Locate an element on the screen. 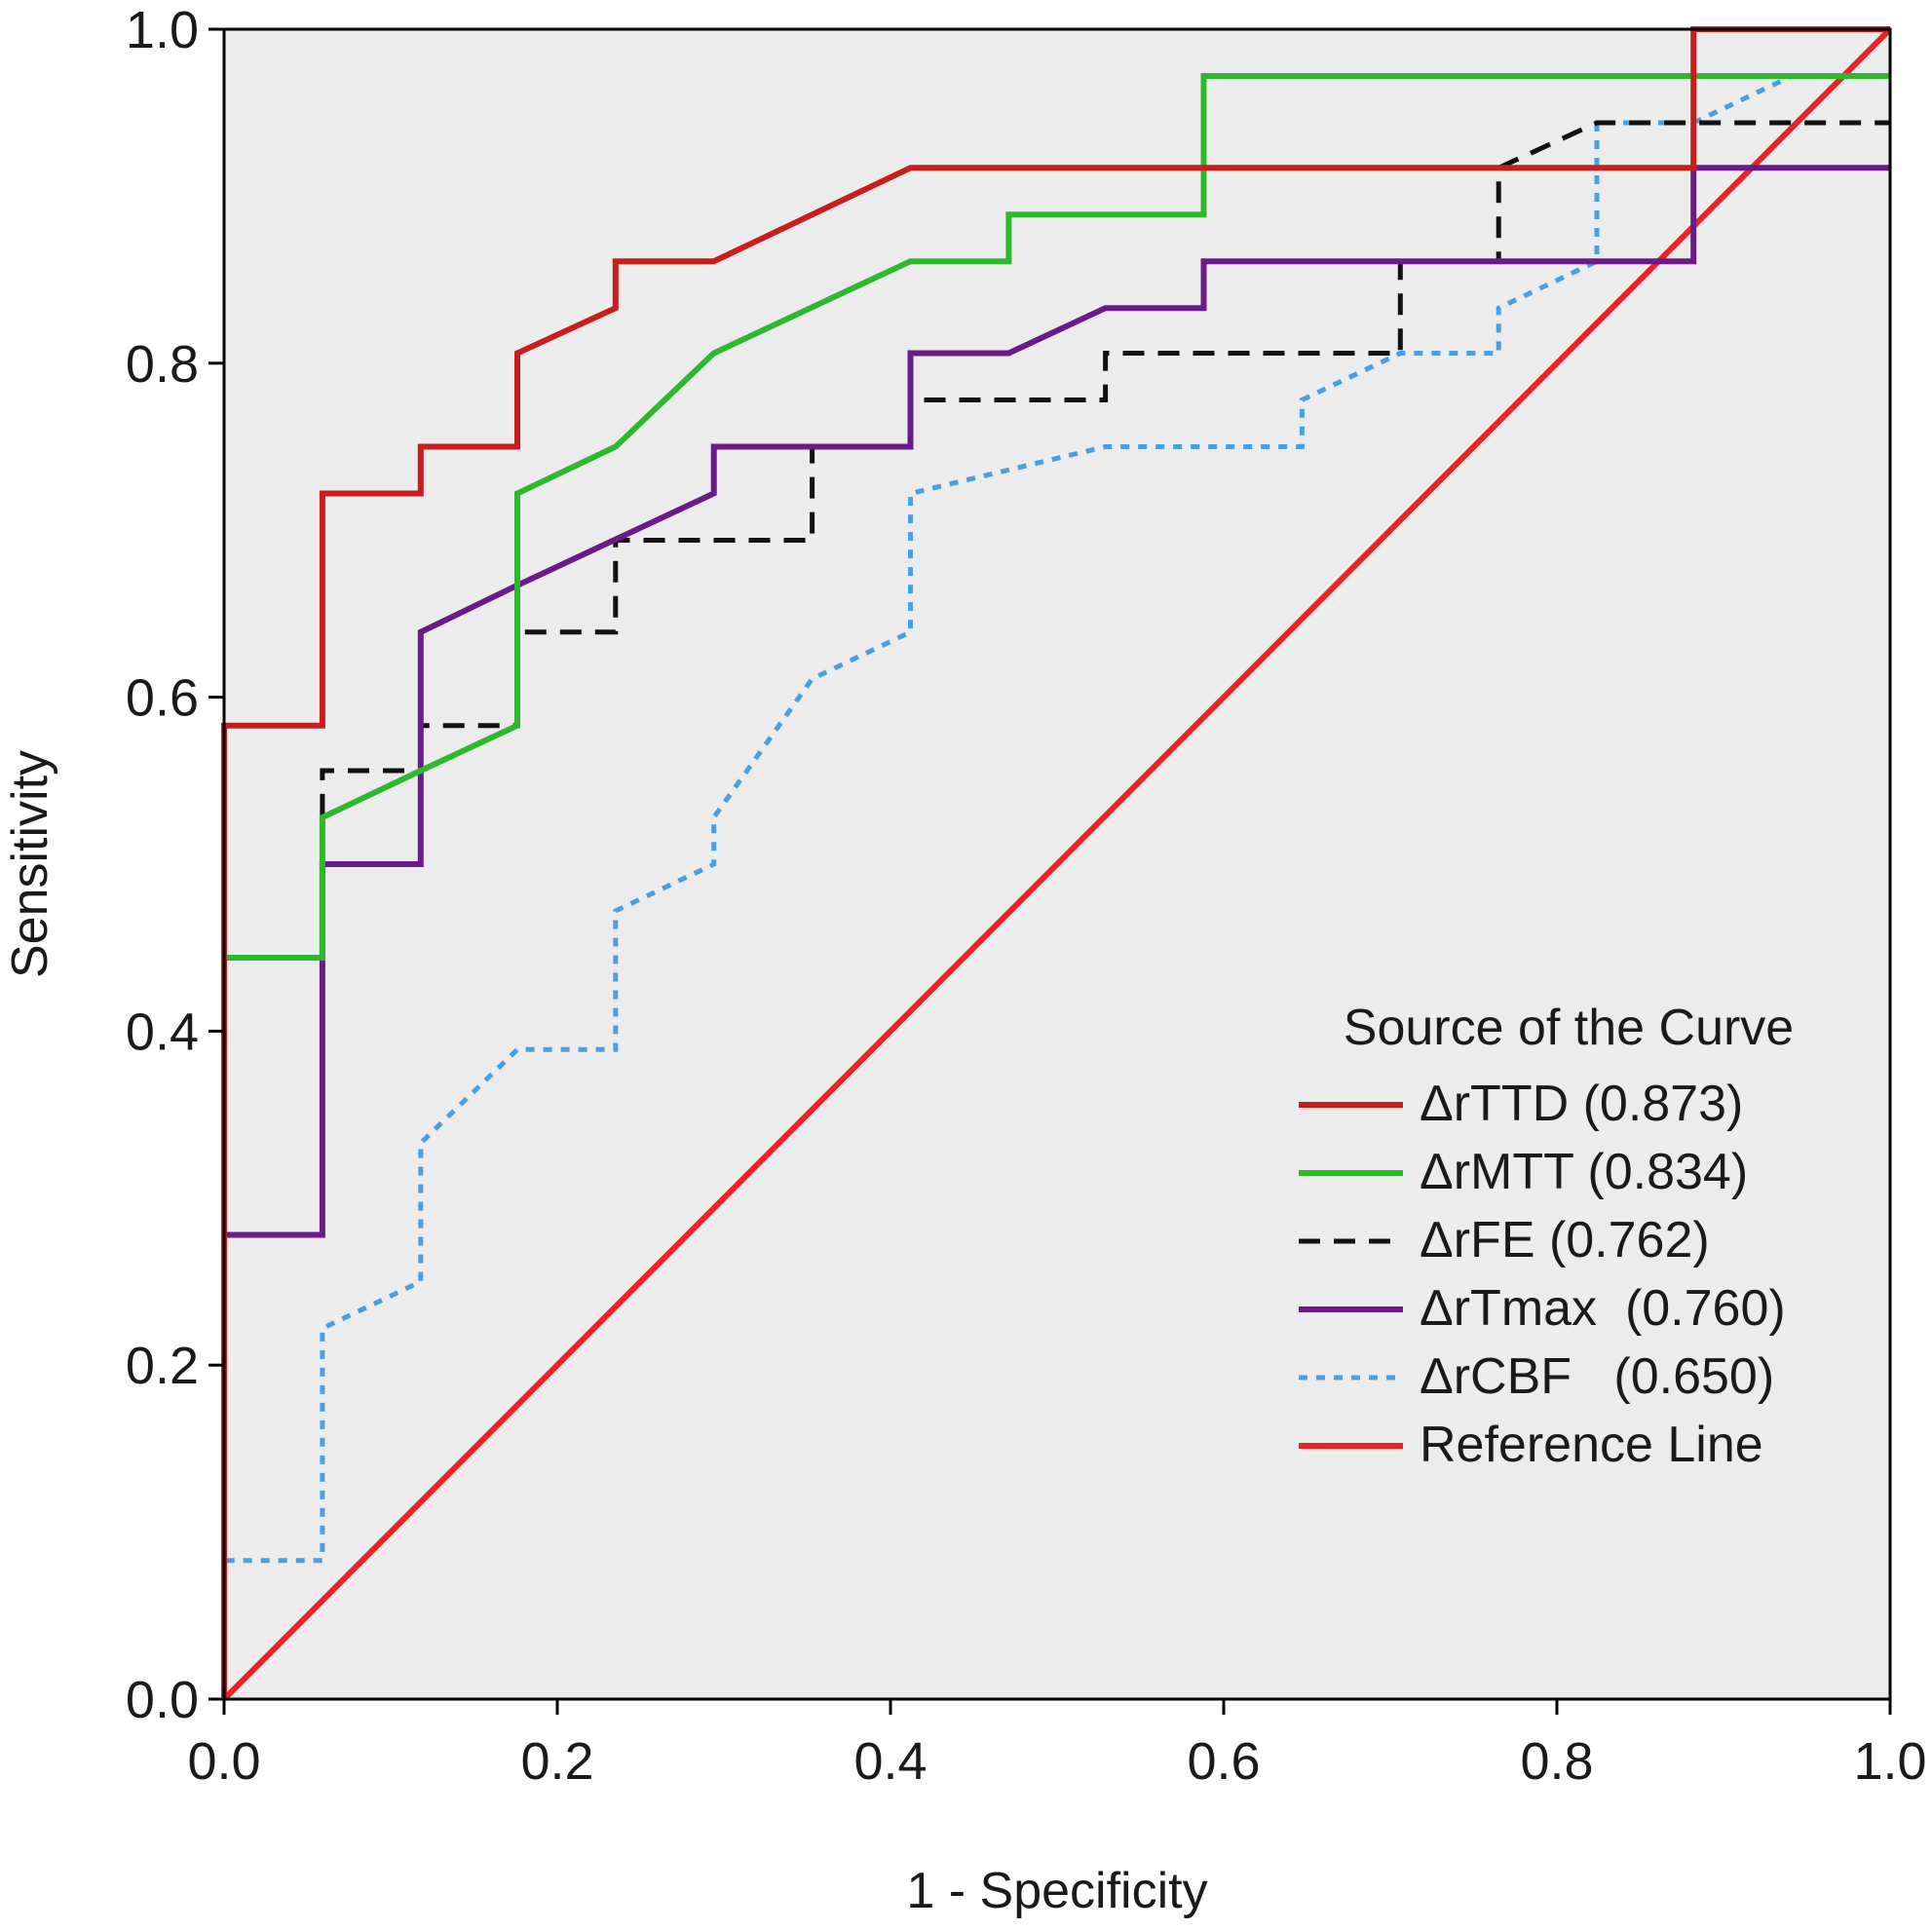 This screenshot has height=1930, width=1932. x-tick-label: 0.2 is located at coordinates (556, 1762).